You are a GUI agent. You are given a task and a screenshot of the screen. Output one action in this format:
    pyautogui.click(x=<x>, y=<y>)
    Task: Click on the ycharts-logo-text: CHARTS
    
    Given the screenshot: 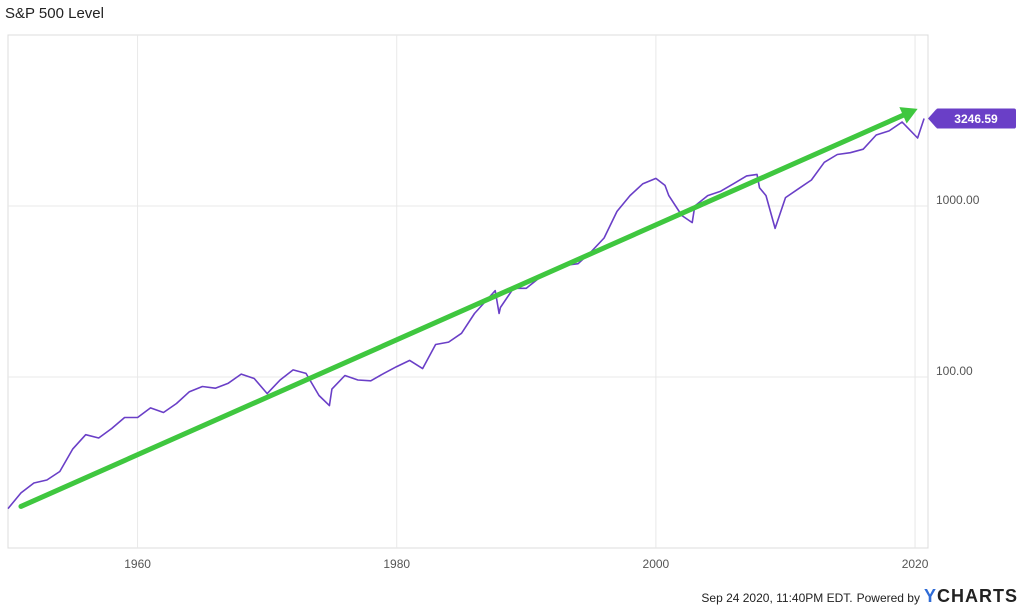 What is the action you would take?
    pyautogui.click(x=977, y=596)
    